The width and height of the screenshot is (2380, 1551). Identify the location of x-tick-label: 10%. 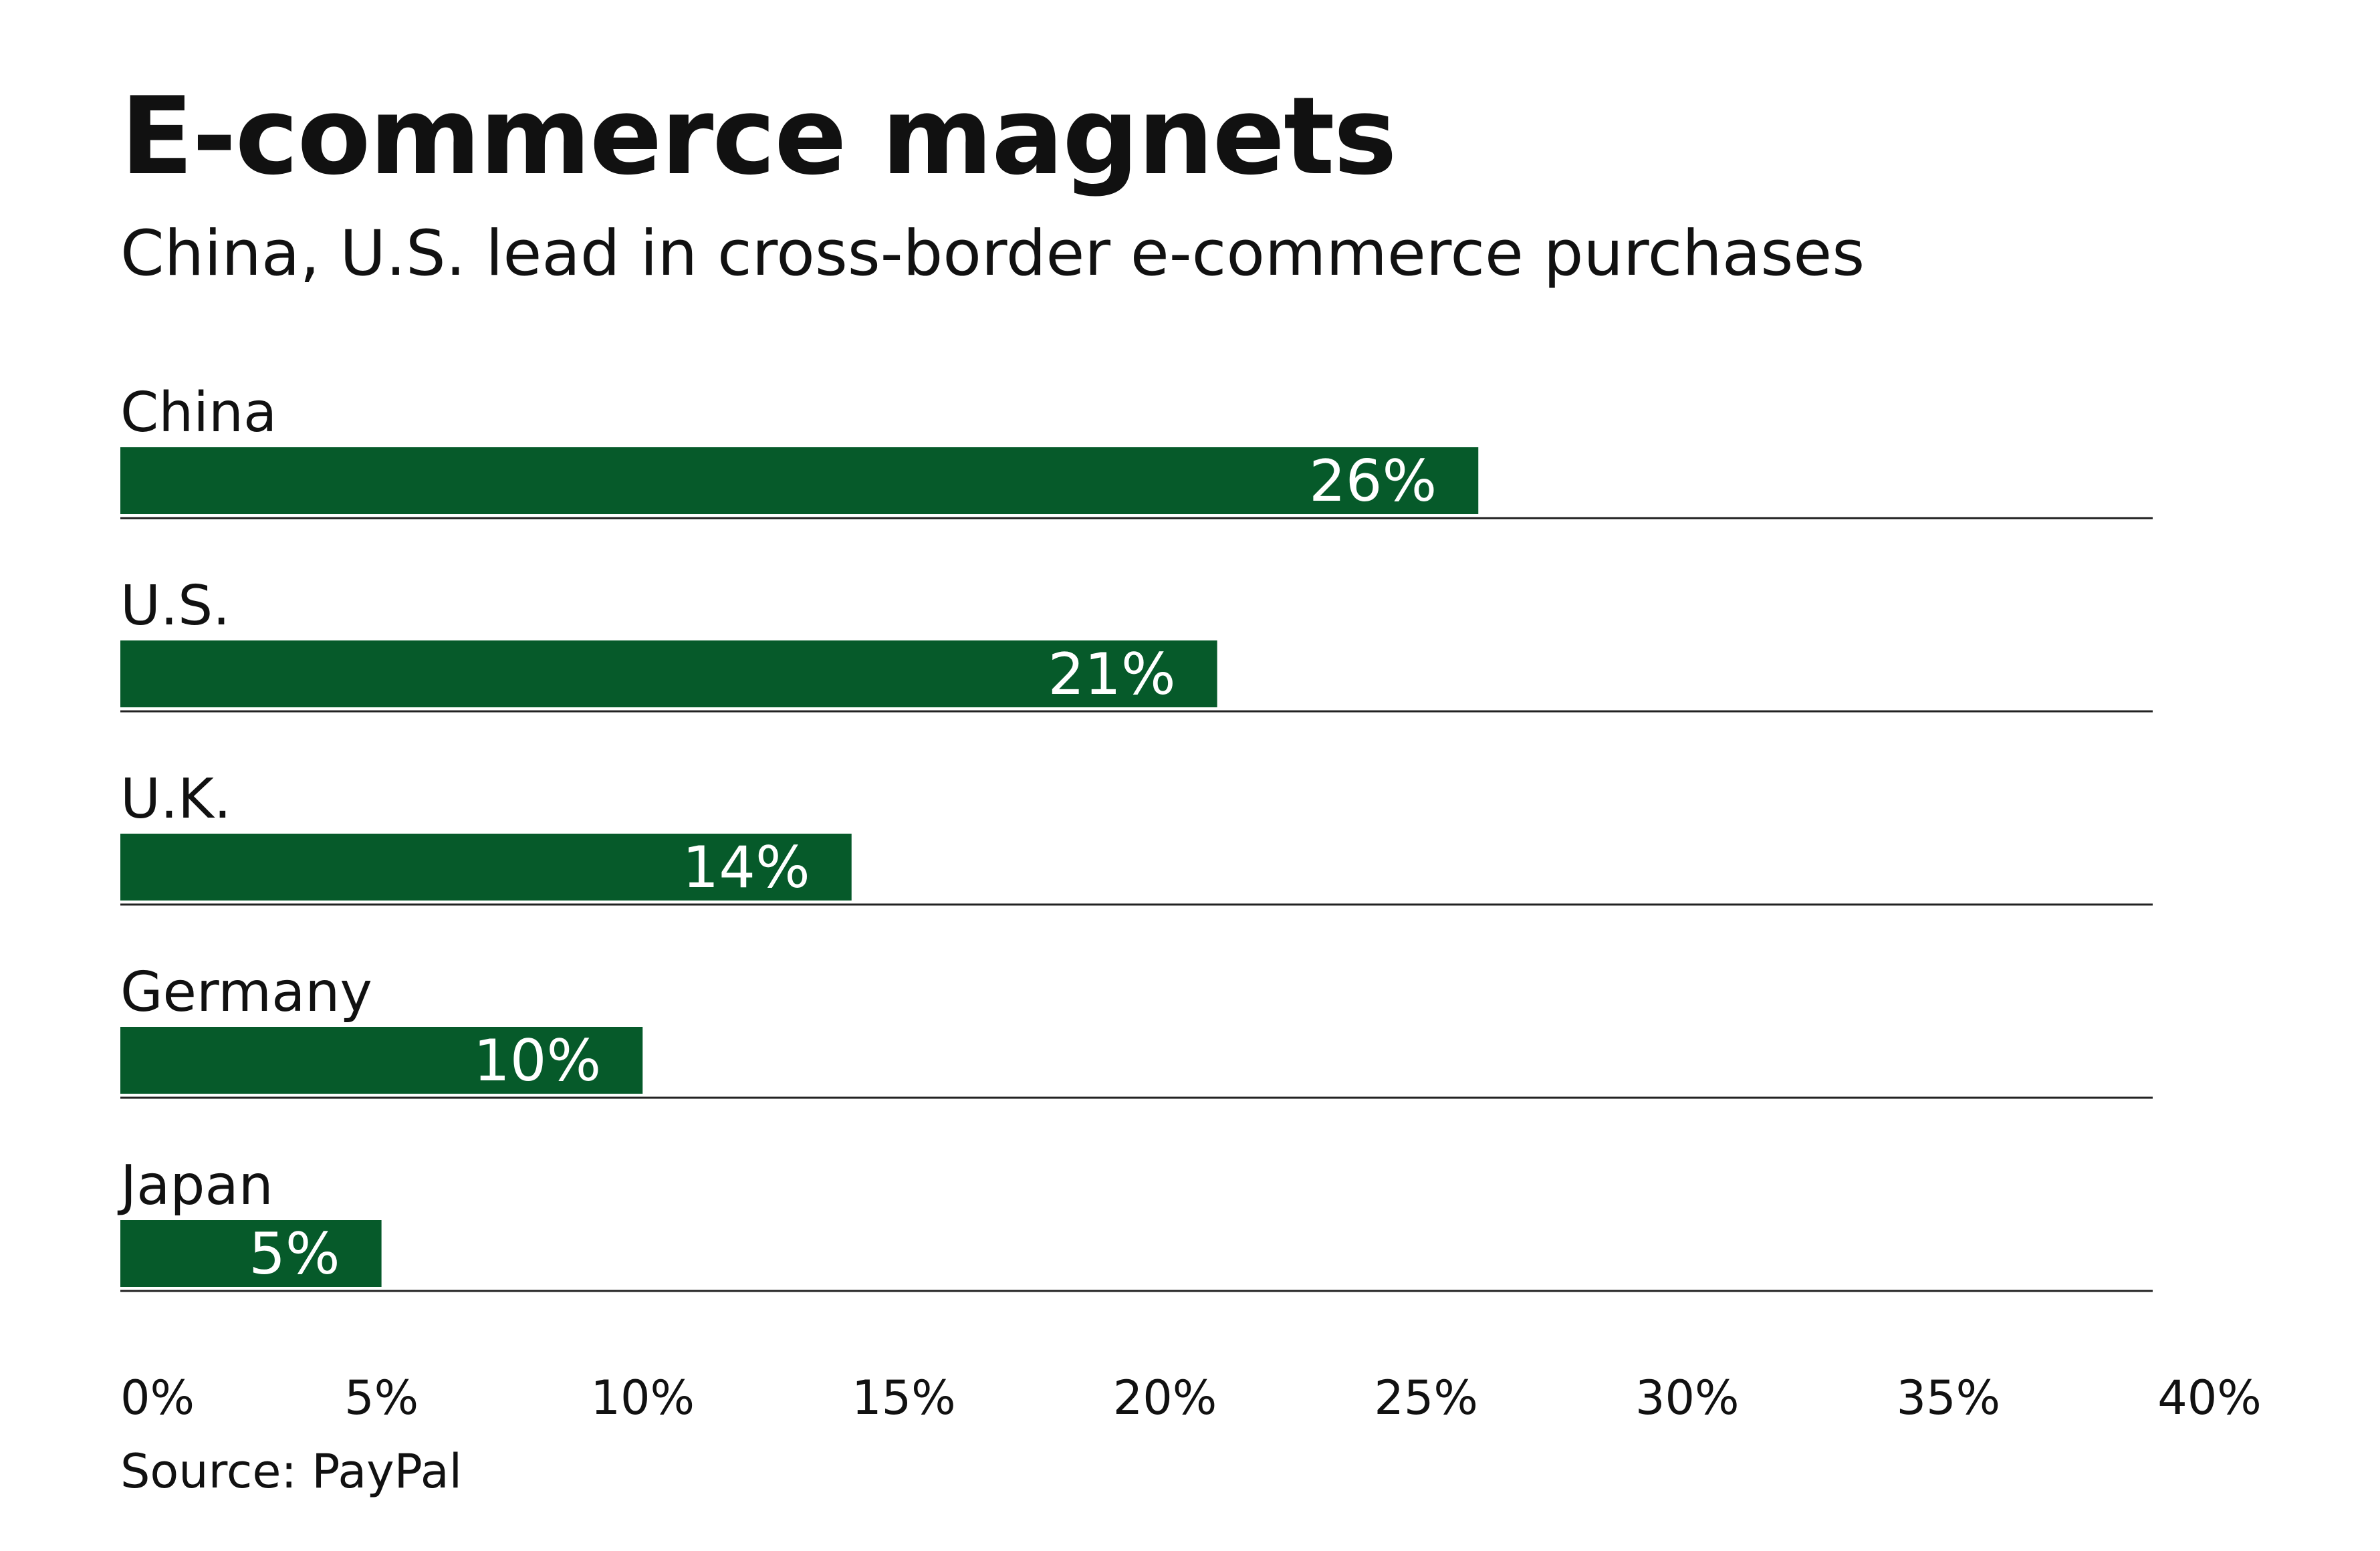
(642, 1397).